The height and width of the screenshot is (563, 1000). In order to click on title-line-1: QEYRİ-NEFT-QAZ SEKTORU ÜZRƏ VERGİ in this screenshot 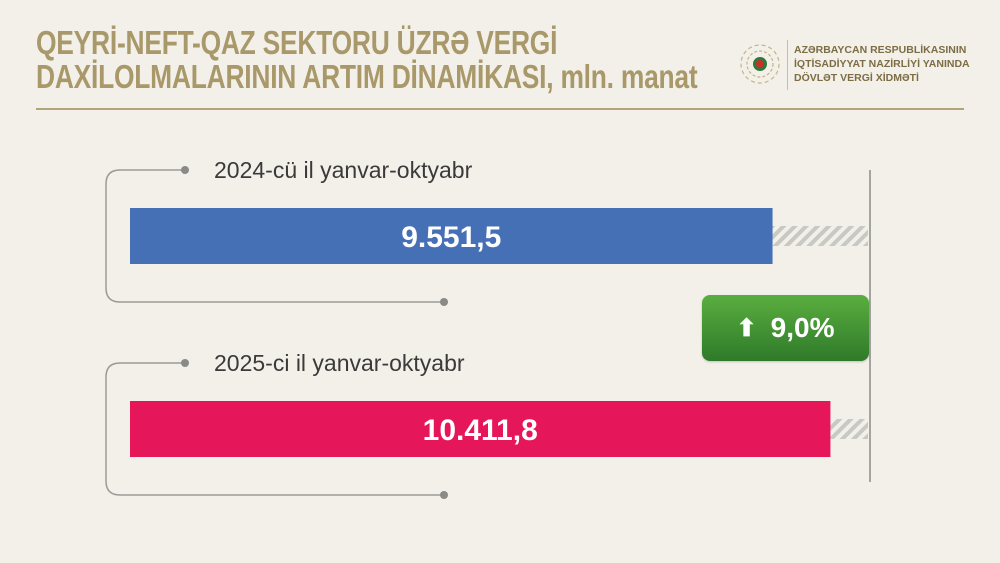, I will do `click(297, 42)`.